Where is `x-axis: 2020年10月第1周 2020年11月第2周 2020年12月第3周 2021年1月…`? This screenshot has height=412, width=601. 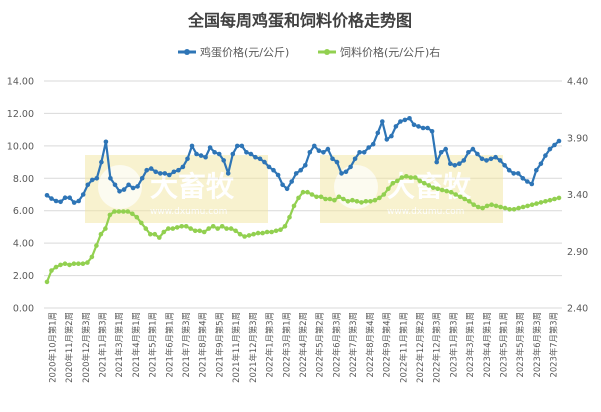 x-axis: 2020年10月第1周 2020年11月第2周 2020年12月第3周 2021年1月… is located at coordinates (302, 347).